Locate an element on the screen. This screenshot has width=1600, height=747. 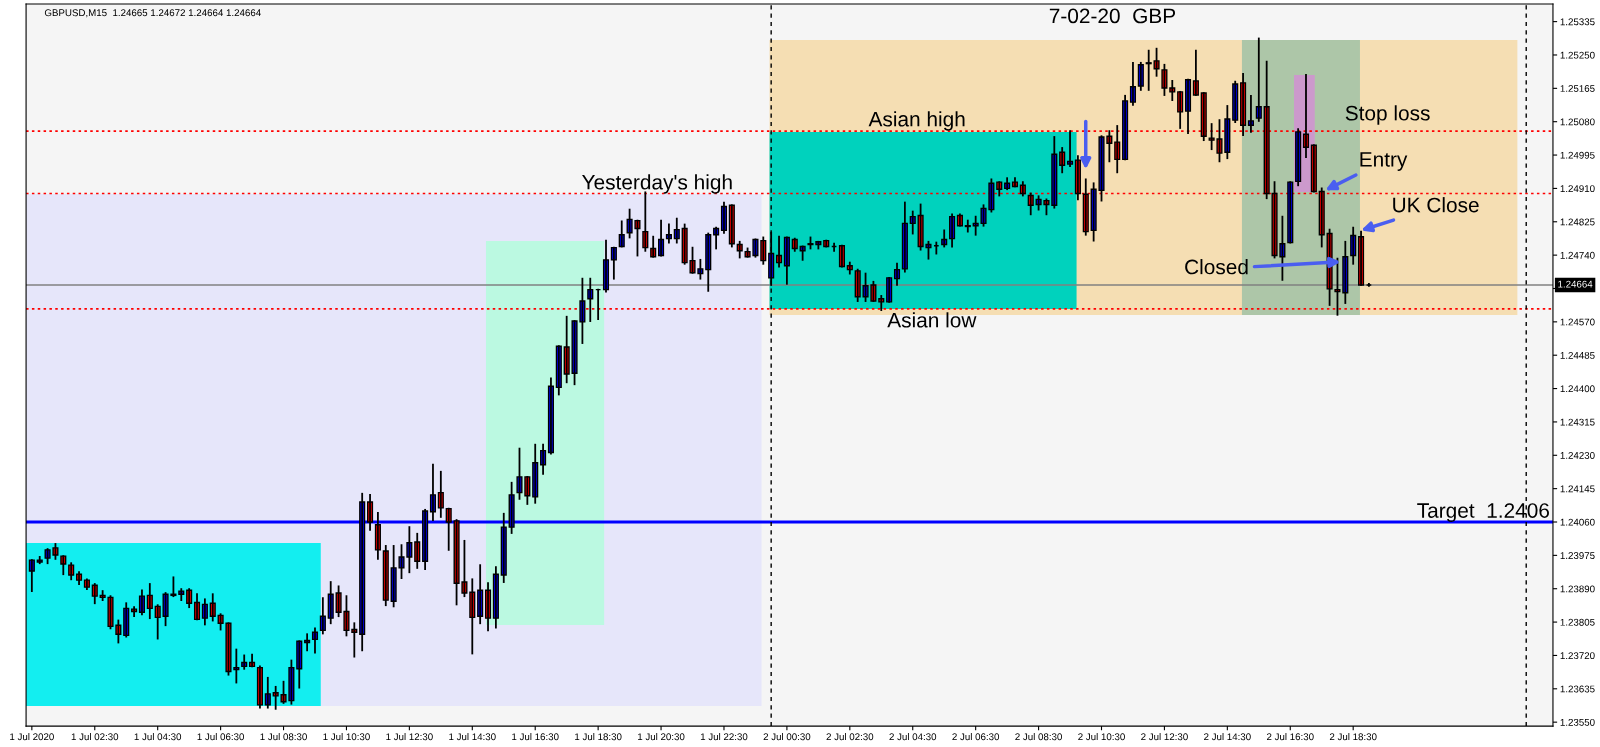
y-tick-label: 1.24485 is located at coordinates (1577, 355).